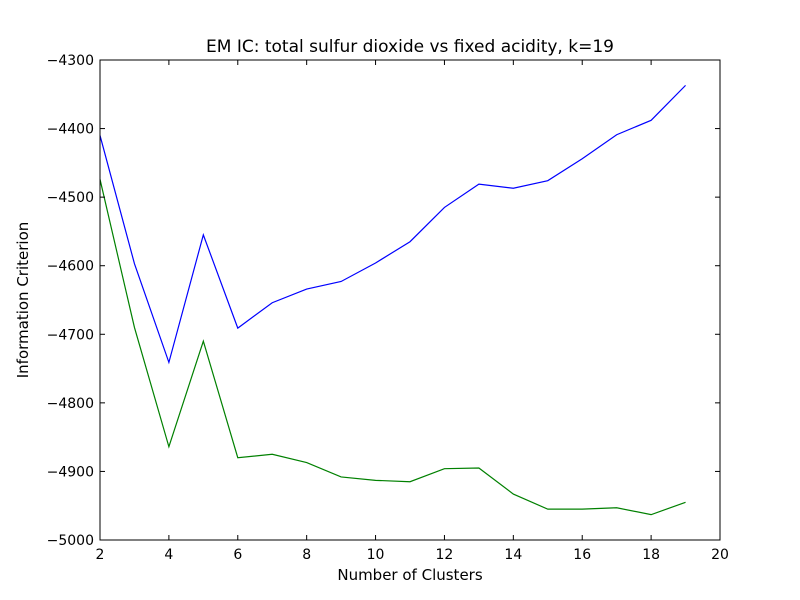 The width and height of the screenshot is (800, 600). I want to click on x-tick-label: 18, so click(651, 555).